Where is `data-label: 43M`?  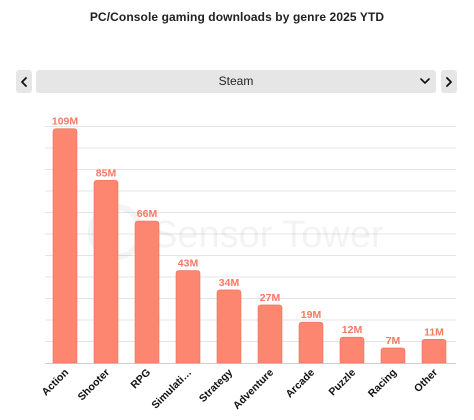 data-label: 43M is located at coordinates (188, 264).